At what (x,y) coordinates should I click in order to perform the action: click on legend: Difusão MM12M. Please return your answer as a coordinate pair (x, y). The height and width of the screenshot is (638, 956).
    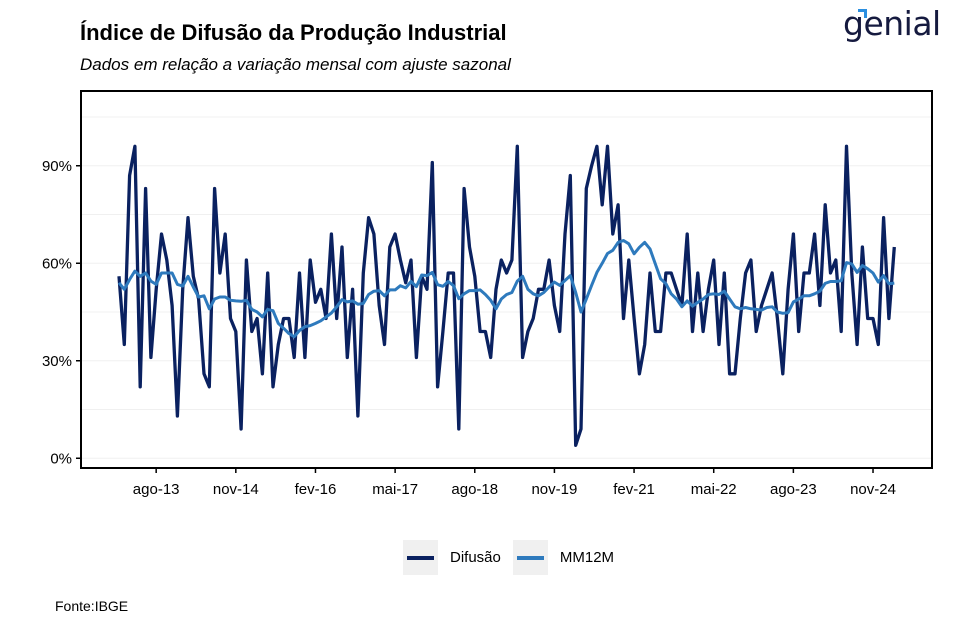
    Looking at the image, I should click on (514, 557).